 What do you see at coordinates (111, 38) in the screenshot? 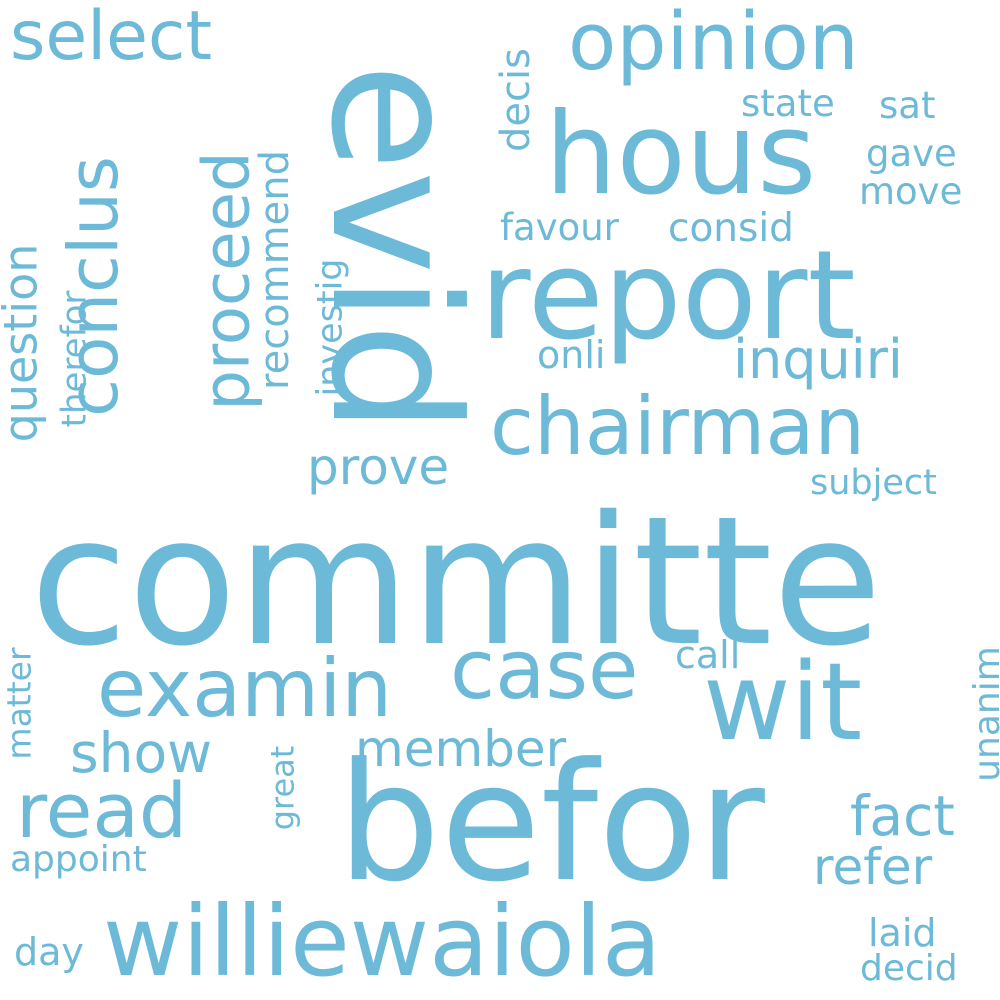
I see `word-select: select` at bounding box center [111, 38].